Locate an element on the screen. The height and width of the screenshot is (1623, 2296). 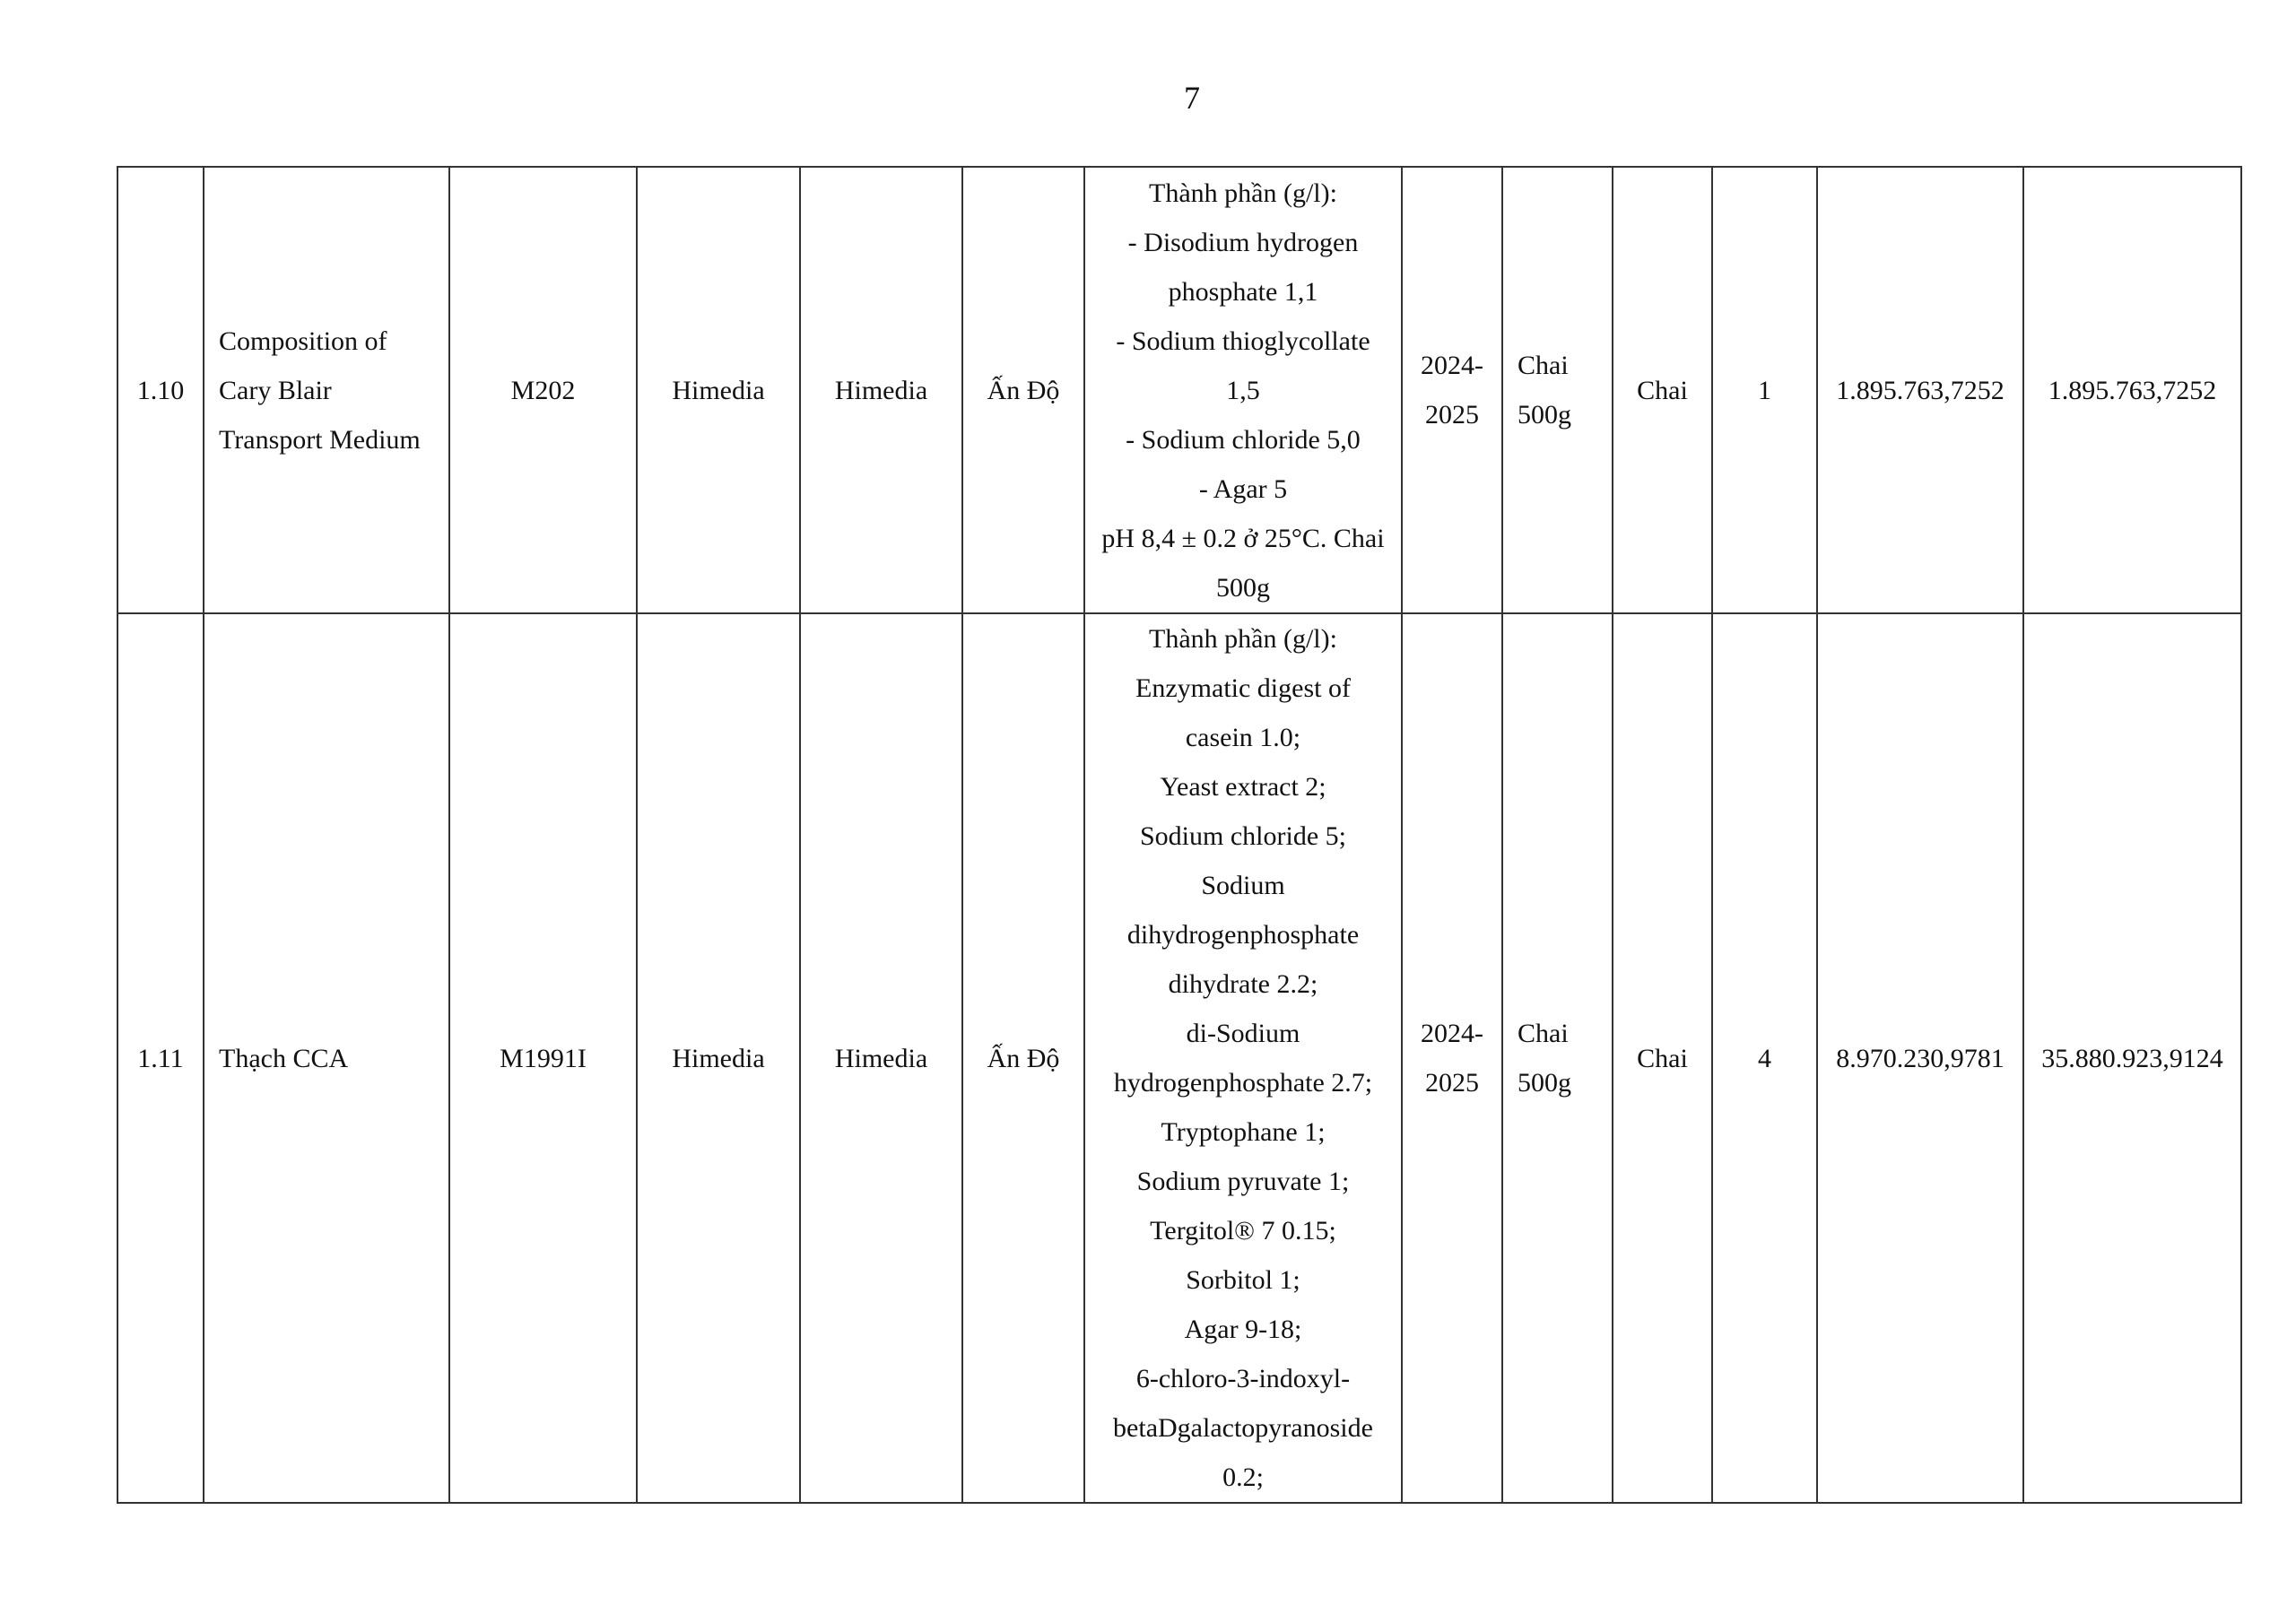
text-line: 1,5 is located at coordinates (1243, 390).